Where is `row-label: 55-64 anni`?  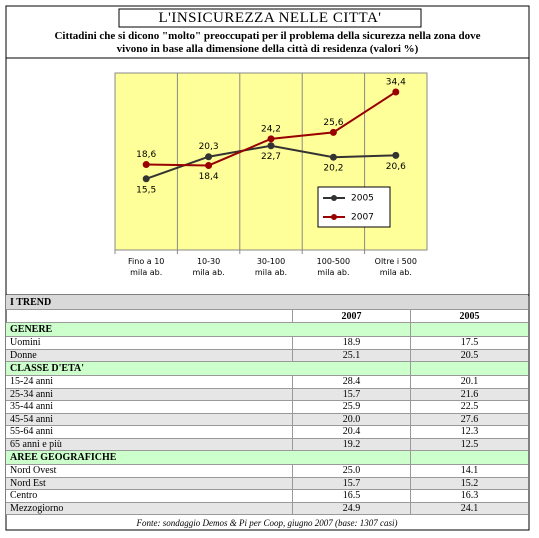
row-label: 55-64 anni is located at coordinates (32, 432).